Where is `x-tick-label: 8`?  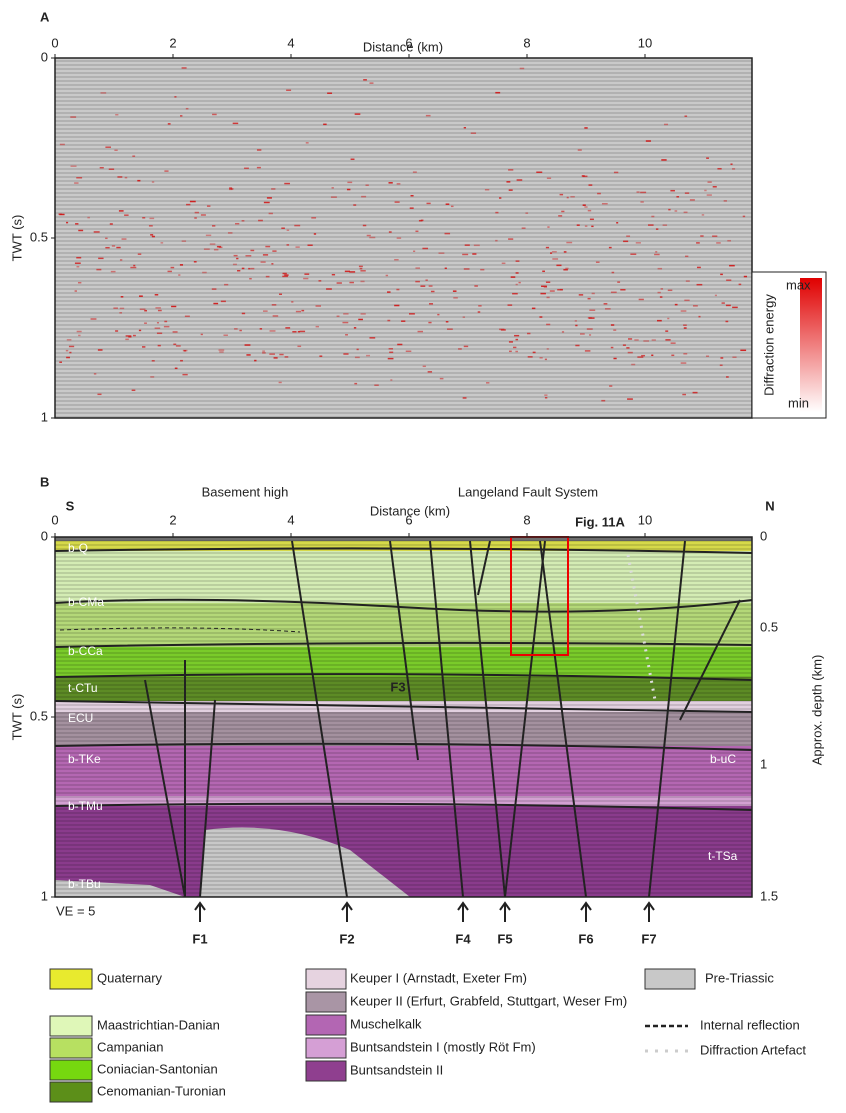
x-tick-label: 8 is located at coordinates (526, 42).